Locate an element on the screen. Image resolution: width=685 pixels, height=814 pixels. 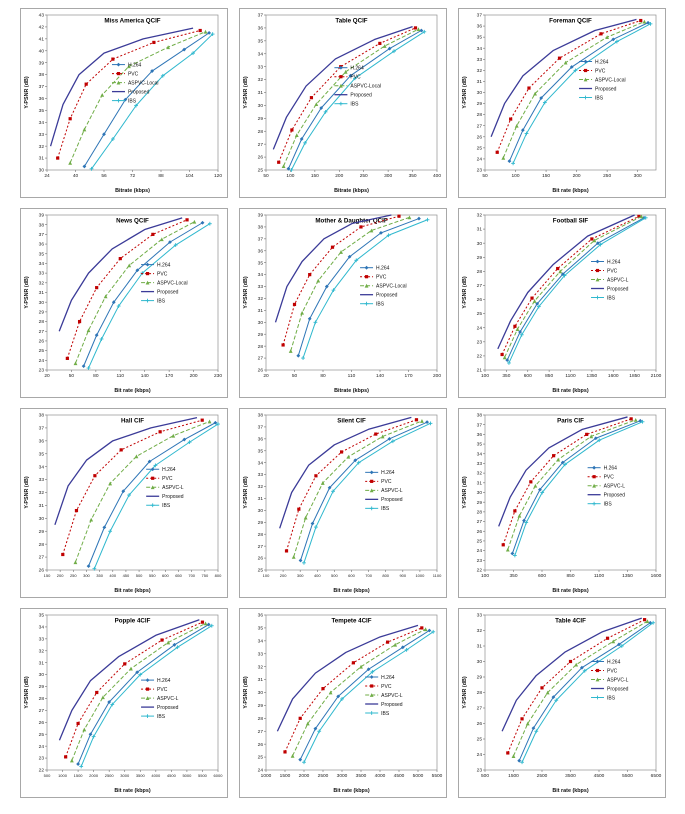
x-tick-label: 1600 is located at coordinates (656, 576).